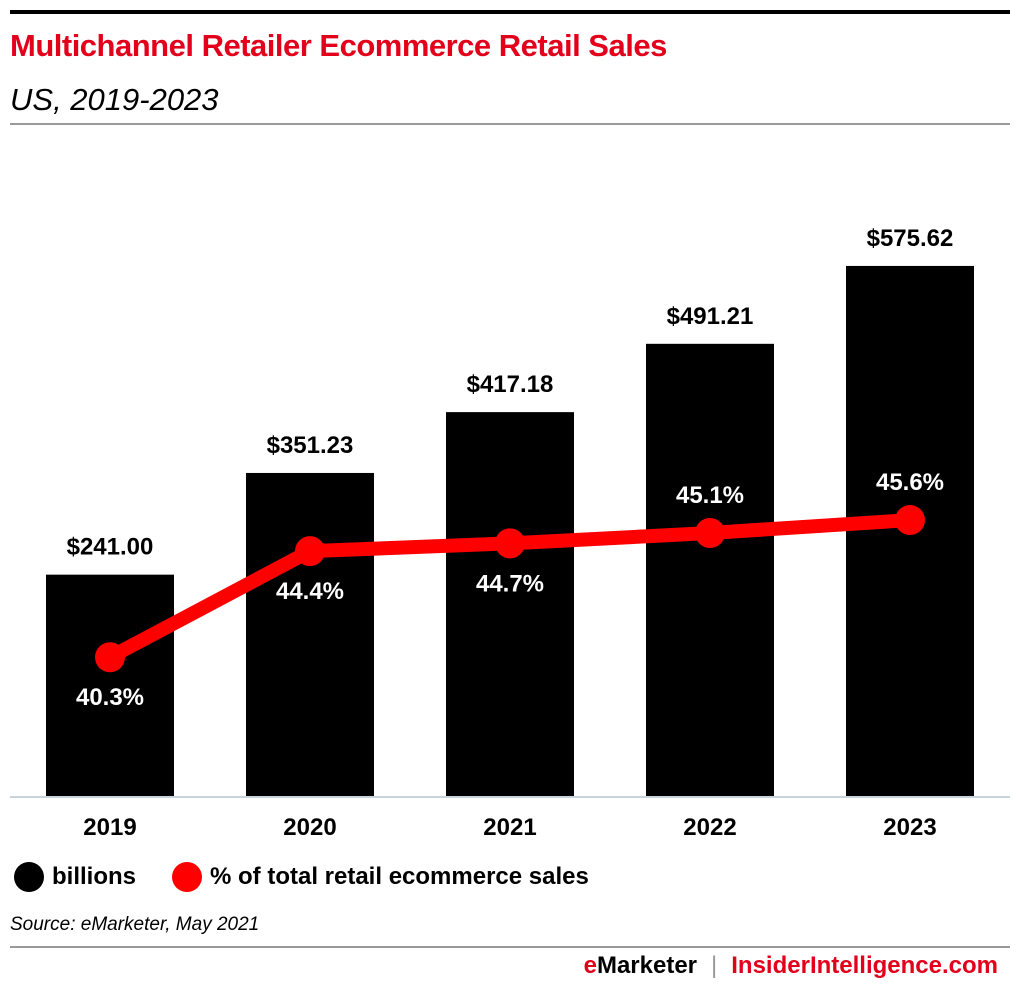 The image size is (1020, 990). Describe the element at coordinates (510, 12) in the screenshot. I see `top-rule` at that location.